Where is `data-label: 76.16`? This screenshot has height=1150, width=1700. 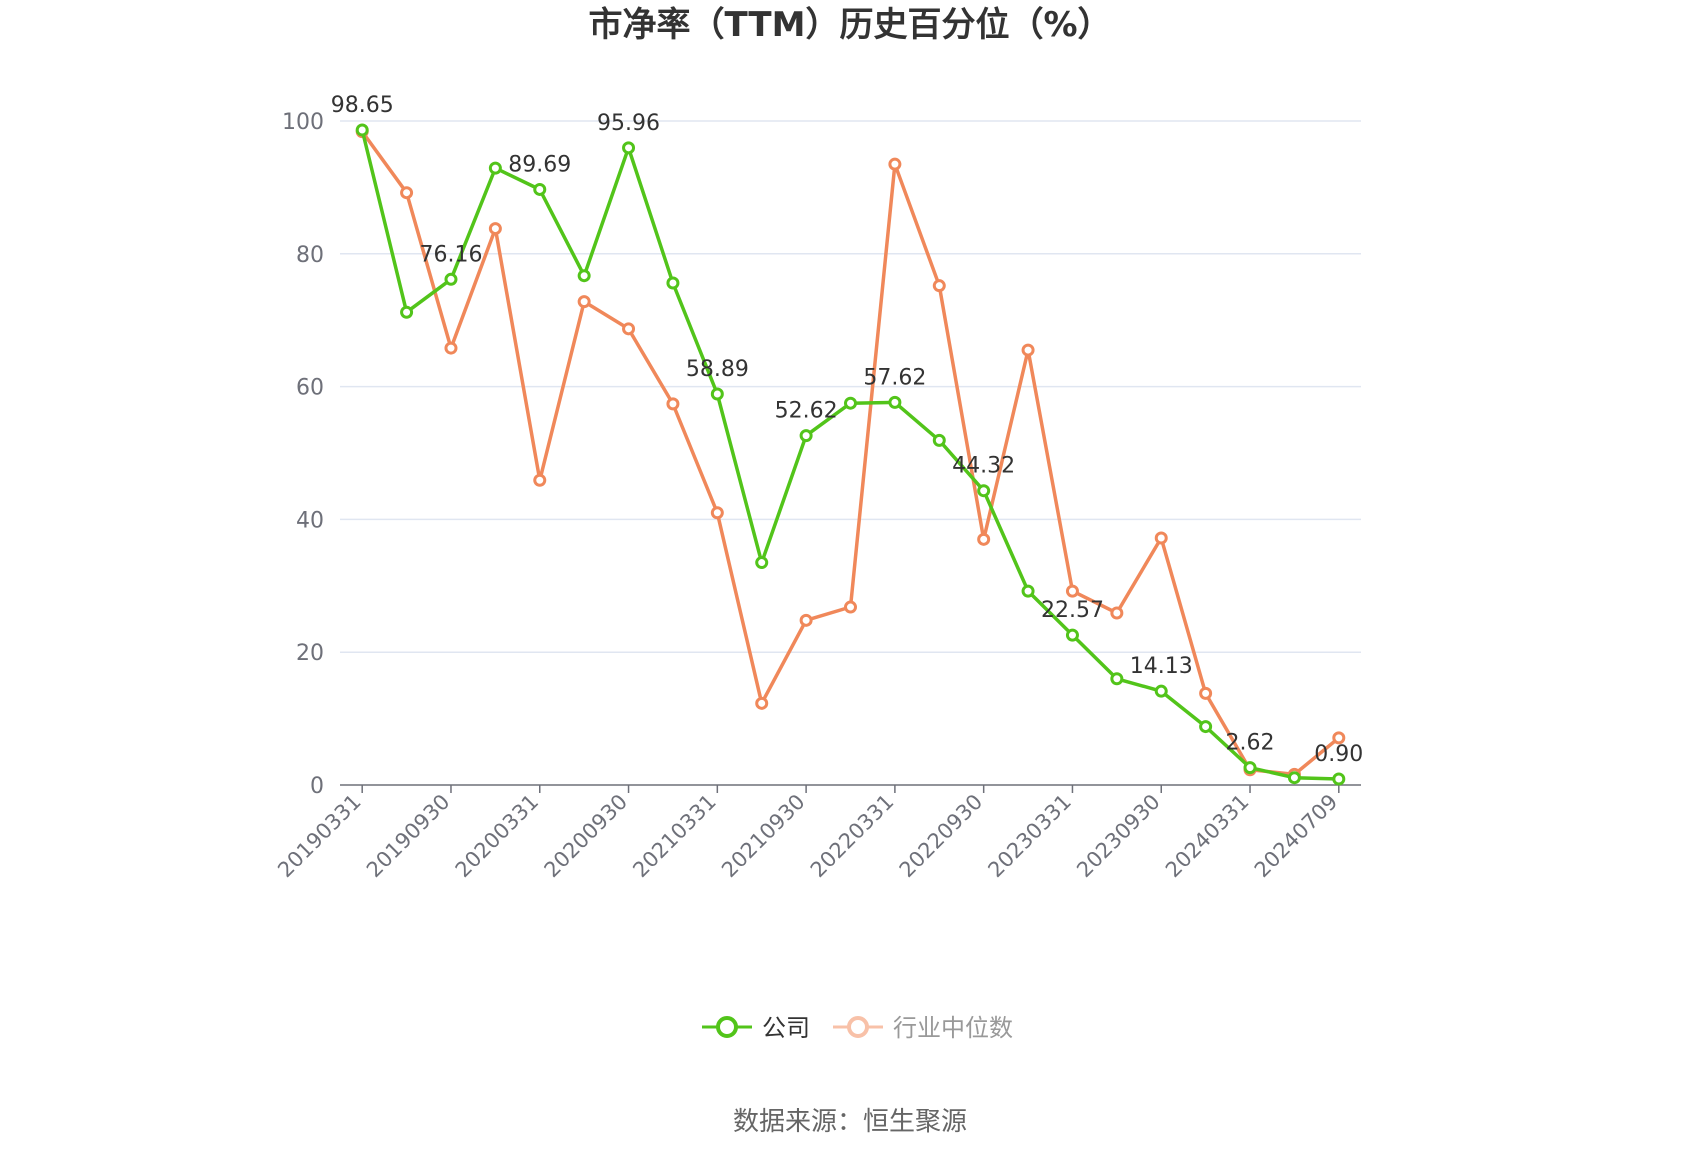
data-label: 76.16 is located at coordinates (450, 254).